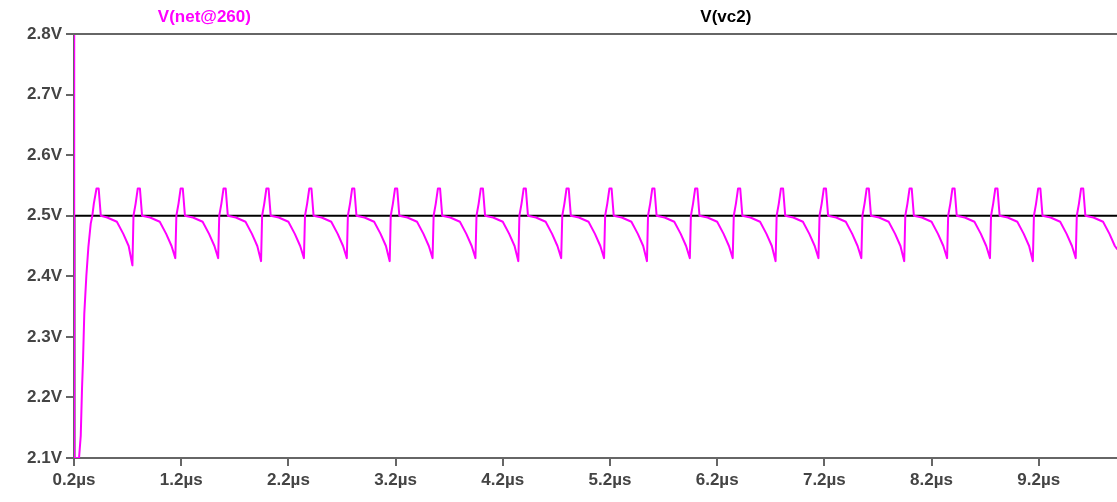 The width and height of the screenshot is (1117, 502). Describe the element at coordinates (45, 215) in the screenshot. I see `y-tick-label: 2.5V` at that location.